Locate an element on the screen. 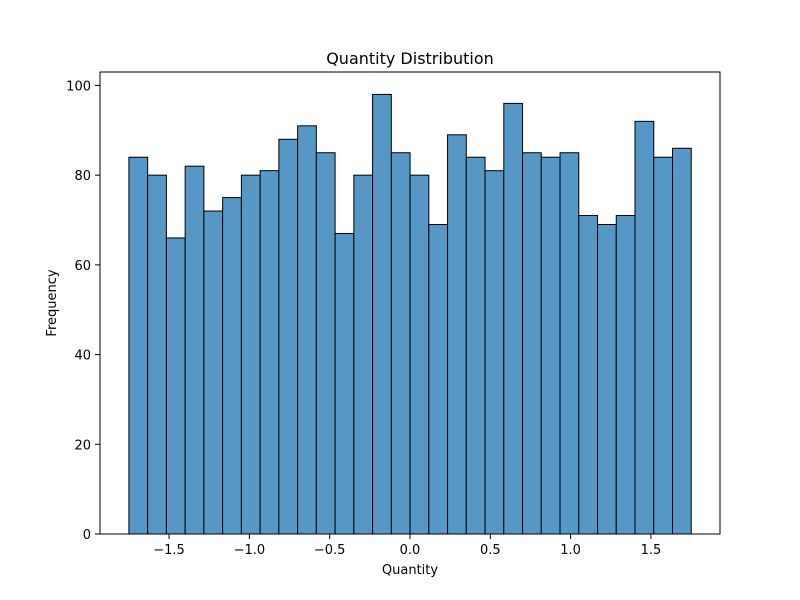  x-axis-title: Quantity is located at coordinates (410, 570).